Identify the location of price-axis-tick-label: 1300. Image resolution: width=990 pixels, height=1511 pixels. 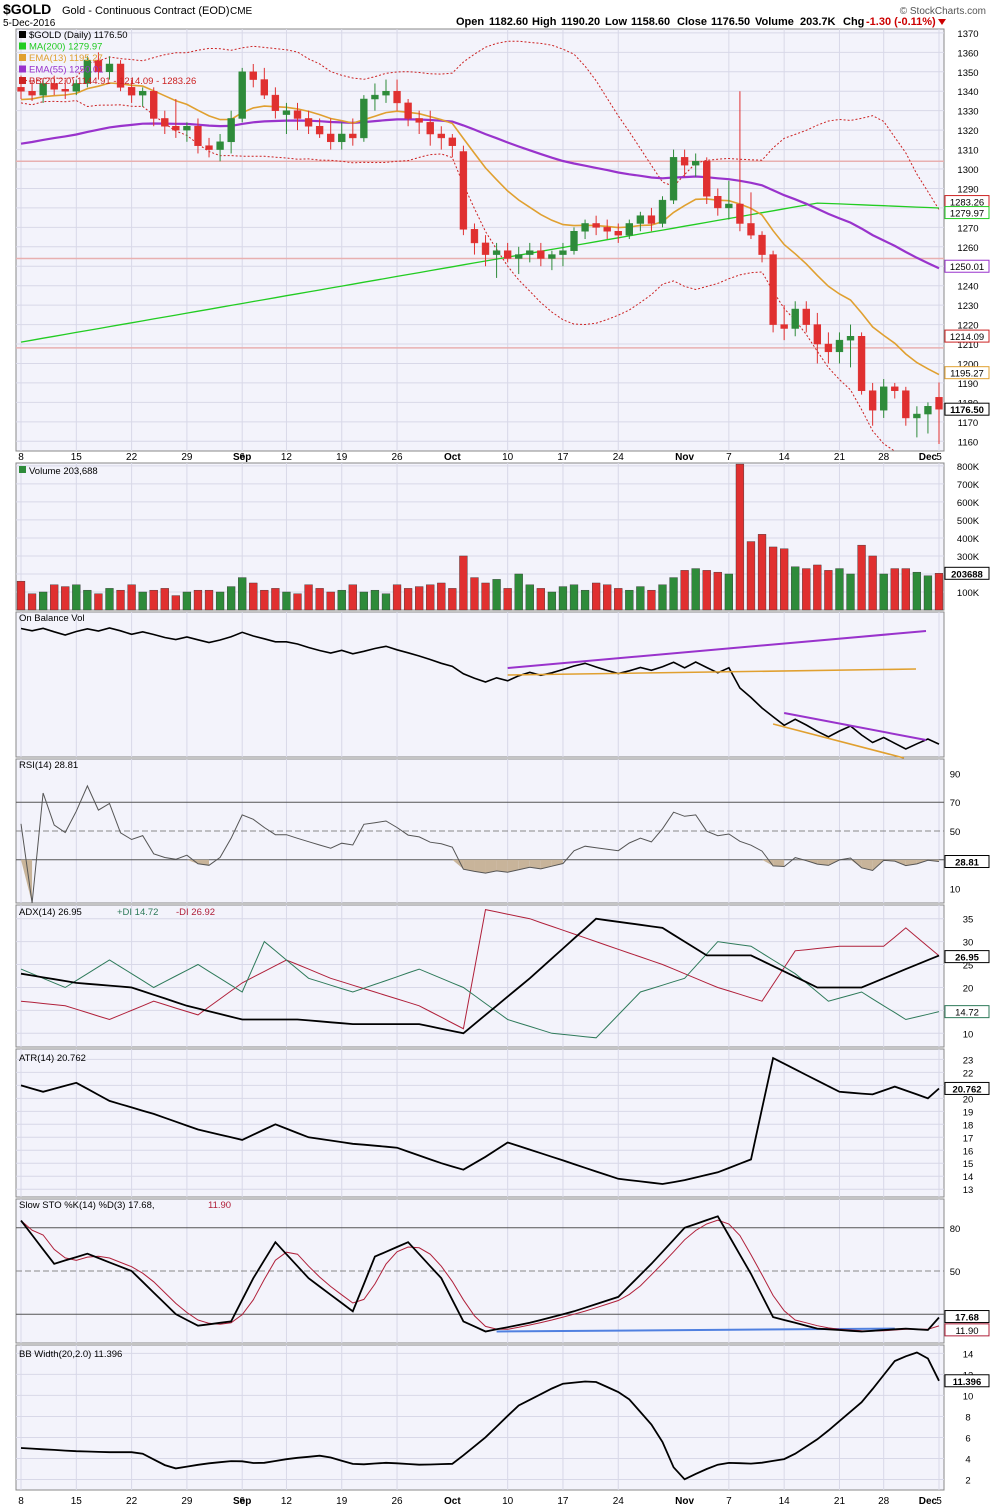
(967, 170).